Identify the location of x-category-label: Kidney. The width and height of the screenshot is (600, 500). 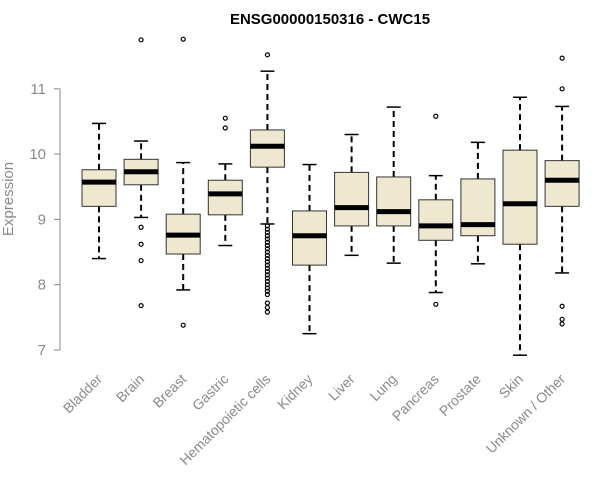
(295, 392).